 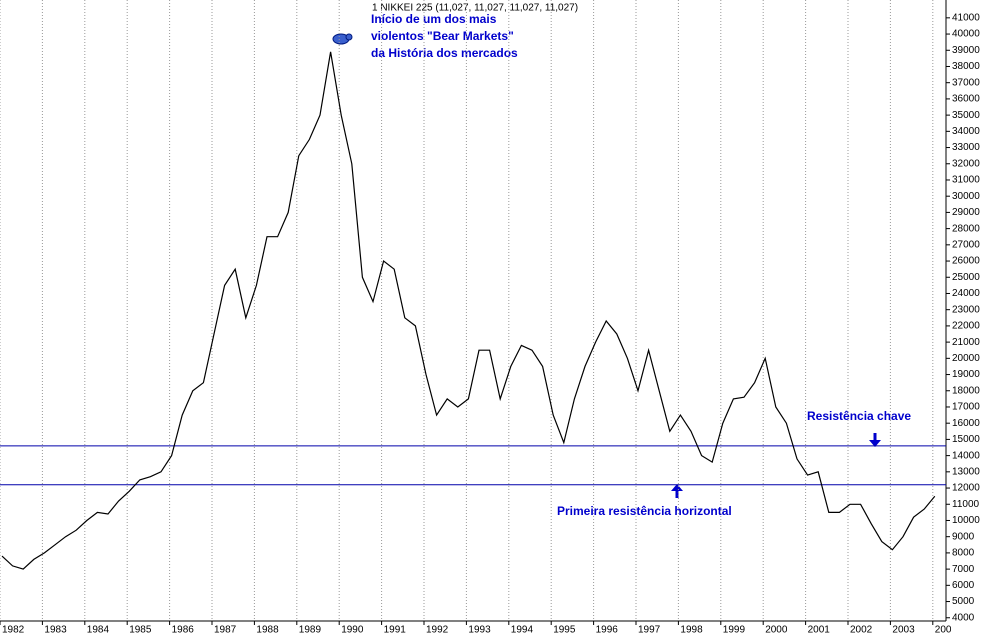 I want to click on y-tick-label: 38000, so click(x=966, y=66).